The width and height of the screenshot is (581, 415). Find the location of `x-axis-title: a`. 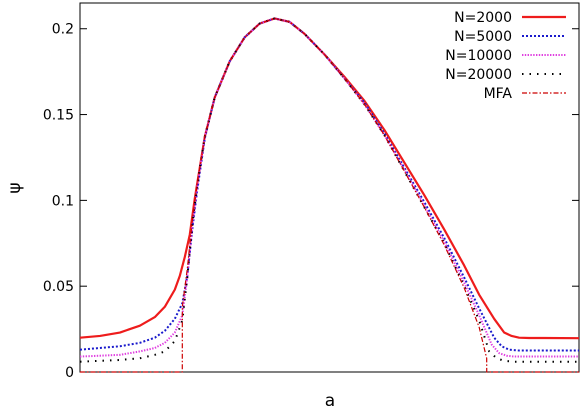

x-axis-title: a is located at coordinates (330, 401).